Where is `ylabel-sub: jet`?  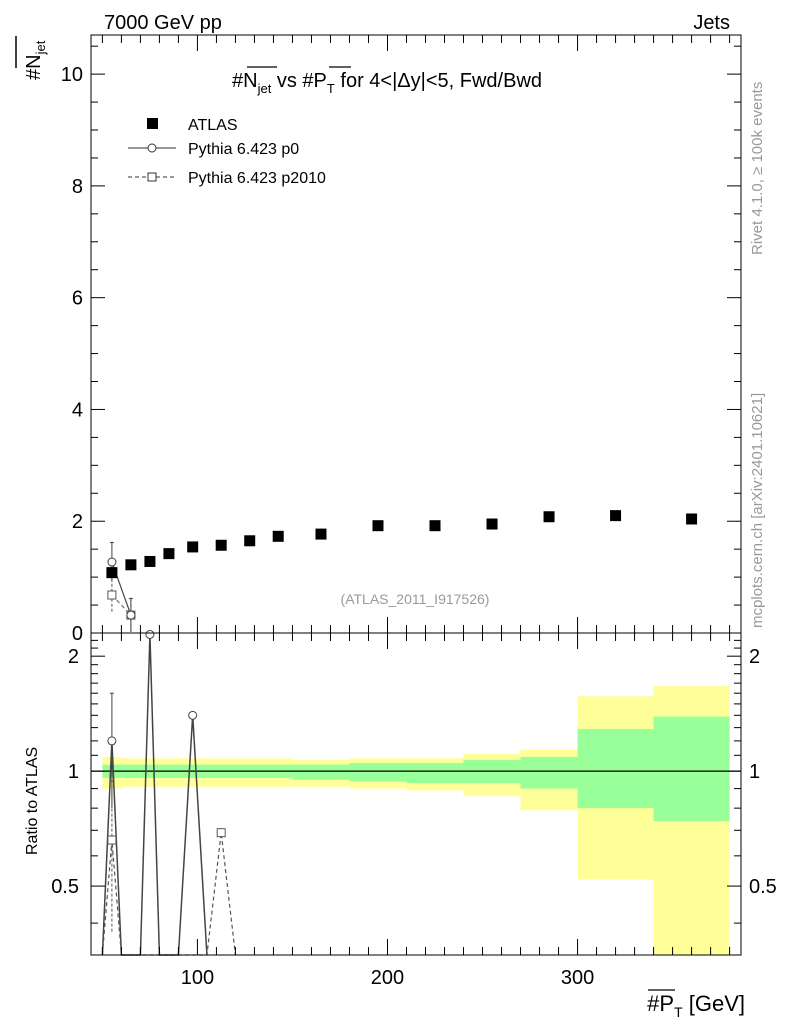
ylabel-sub: jet is located at coordinates (40, 47).